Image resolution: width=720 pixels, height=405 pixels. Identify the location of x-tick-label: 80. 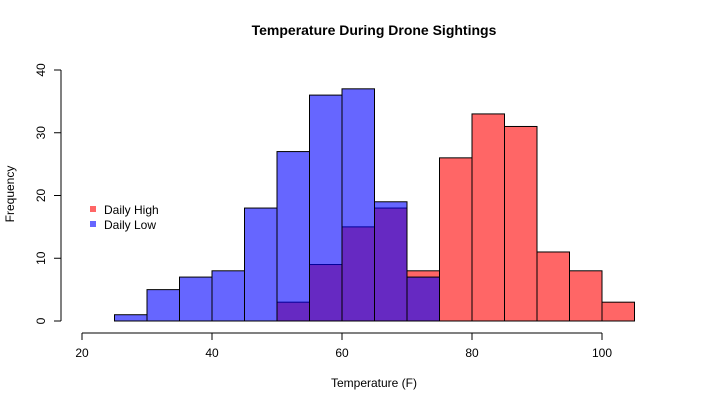
(472, 353).